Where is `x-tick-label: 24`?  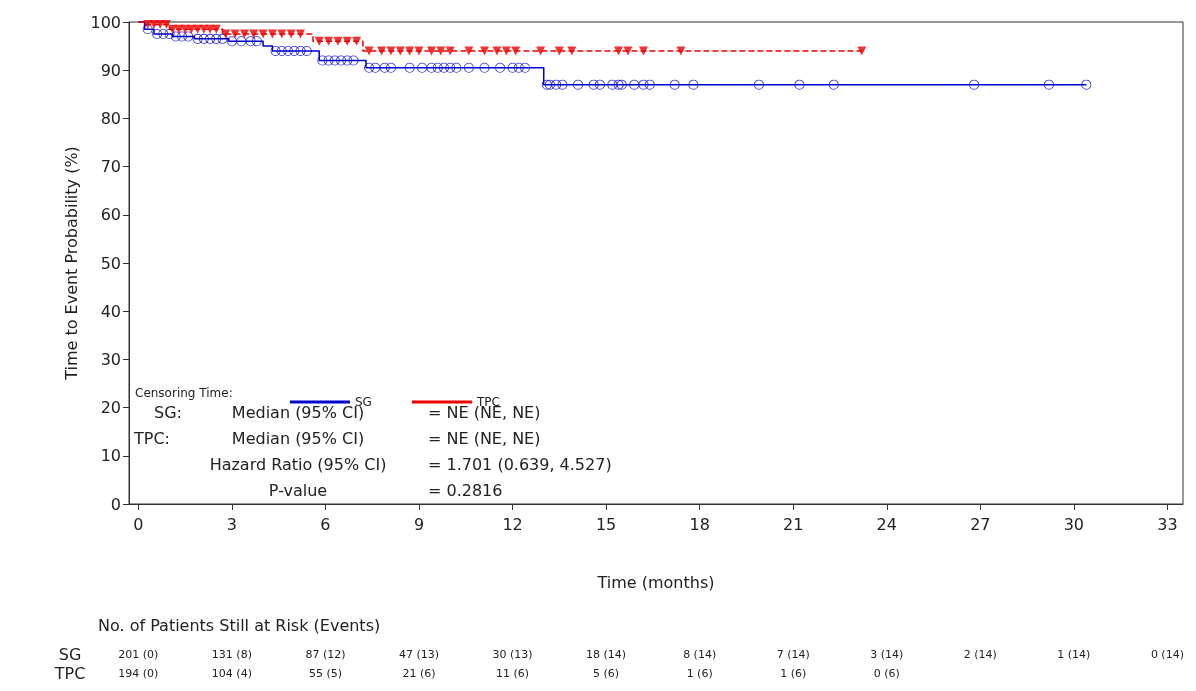
x-tick-label: 24 is located at coordinates (886, 524).